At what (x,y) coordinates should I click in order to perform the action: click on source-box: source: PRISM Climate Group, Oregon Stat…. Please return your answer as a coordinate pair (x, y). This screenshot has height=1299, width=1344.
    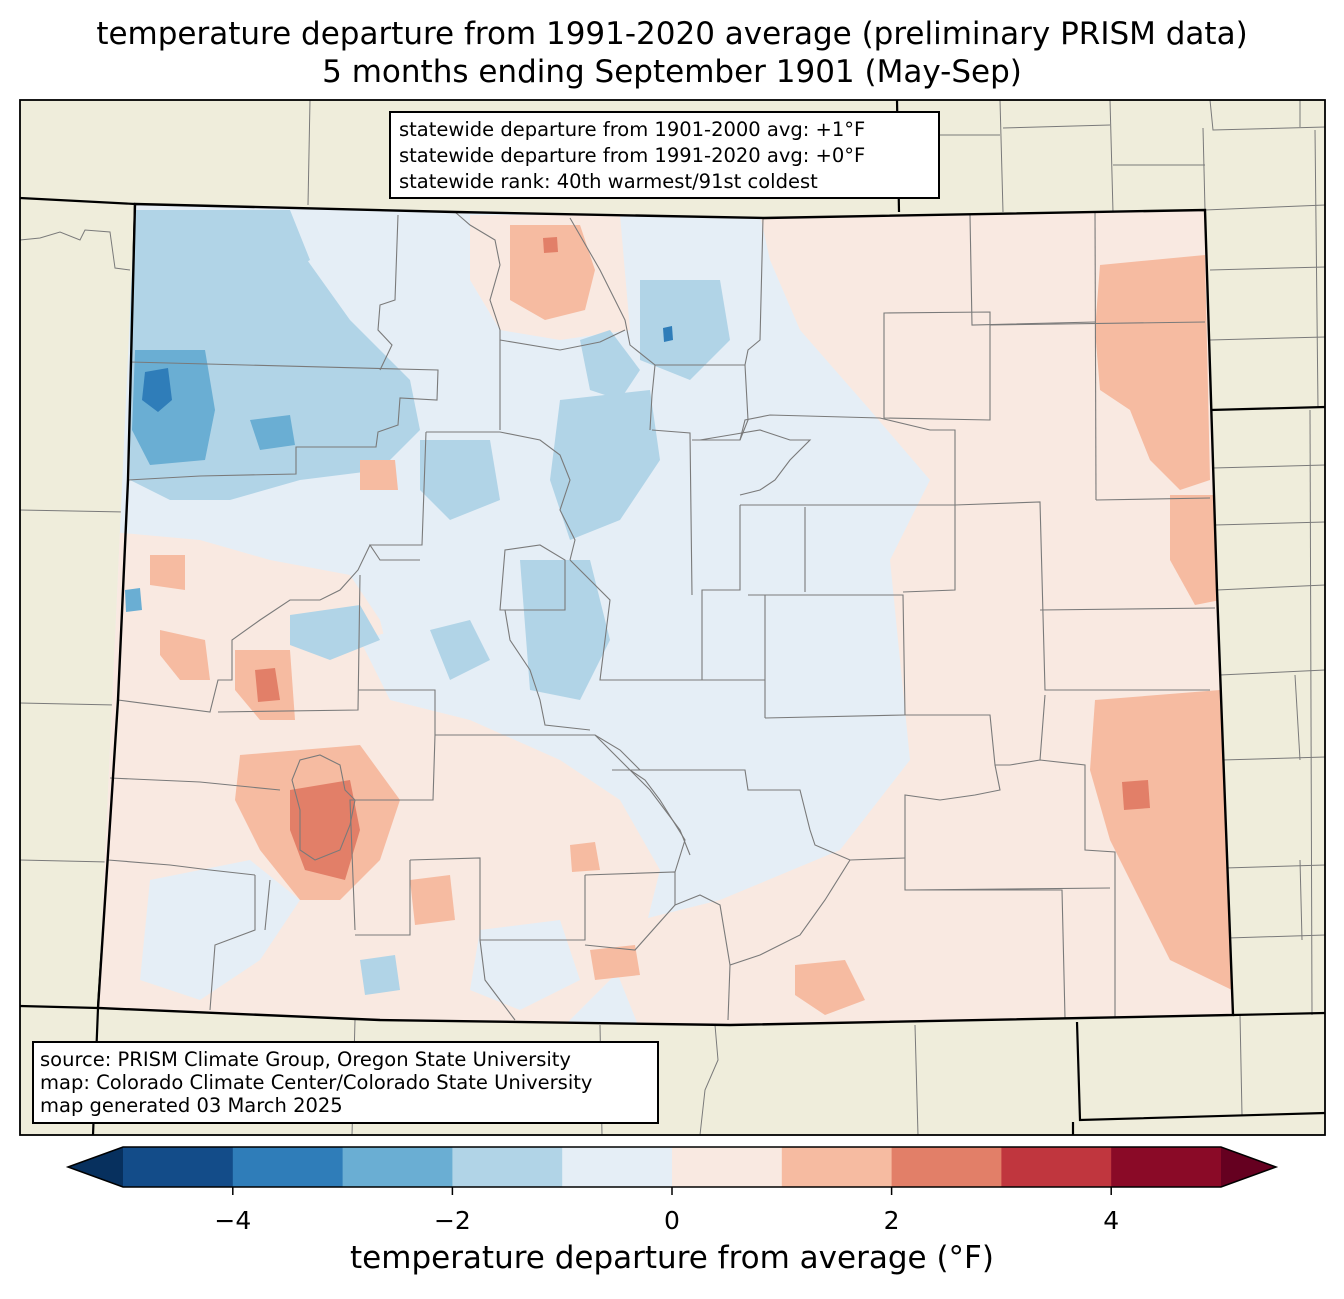
    Looking at the image, I should click on (345, 1082).